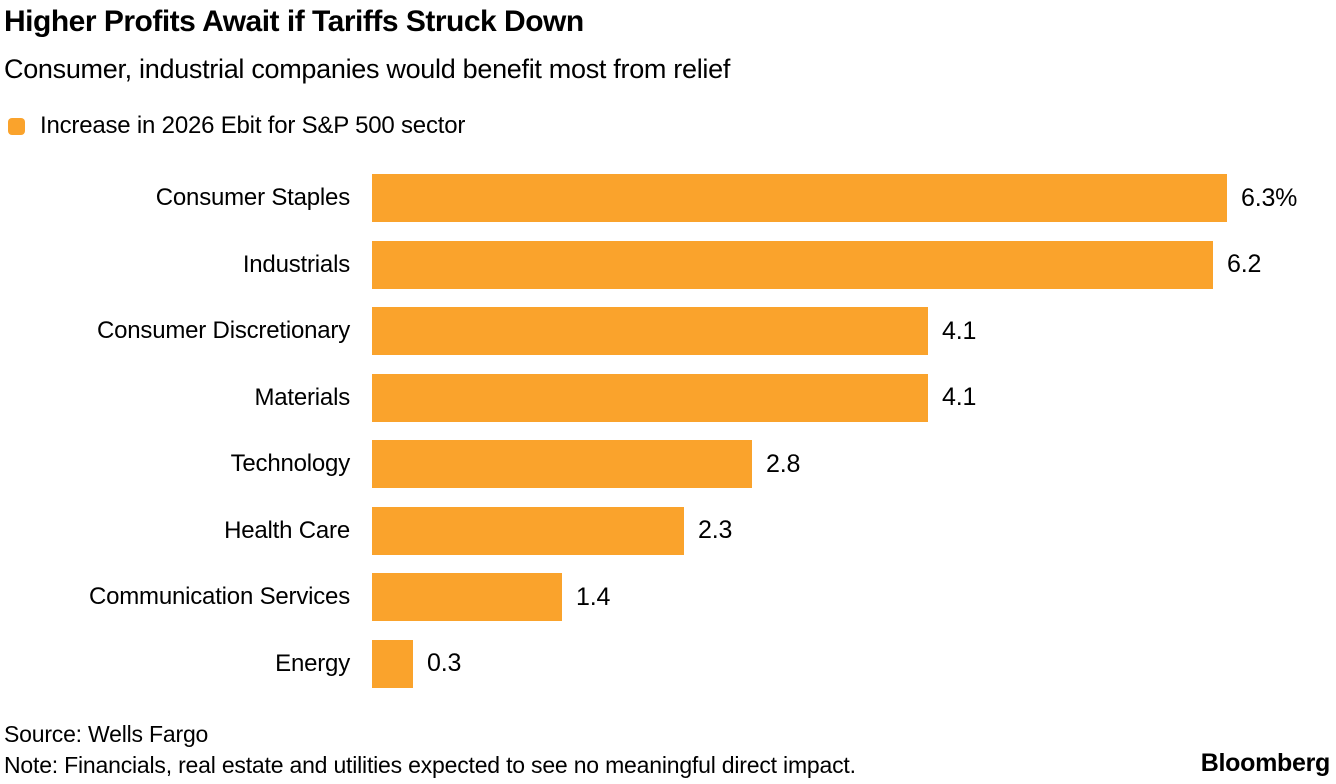  What do you see at coordinates (106, 734) in the screenshot?
I see `source-text: Source: Wells Fargo` at bounding box center [106, 734].